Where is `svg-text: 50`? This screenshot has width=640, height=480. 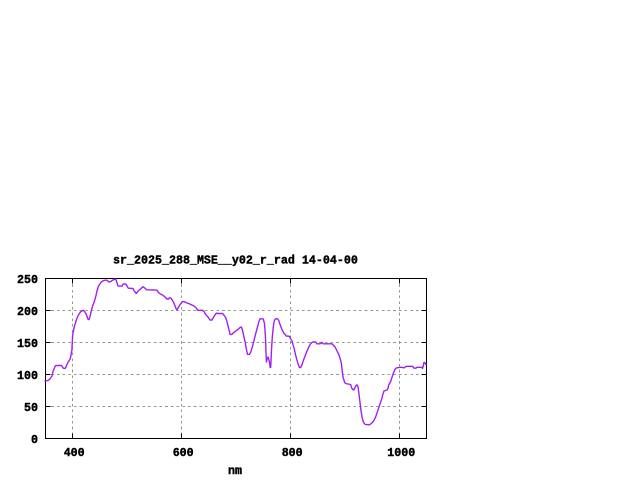 svg-text: 50 is located at coordinates (31, 408).